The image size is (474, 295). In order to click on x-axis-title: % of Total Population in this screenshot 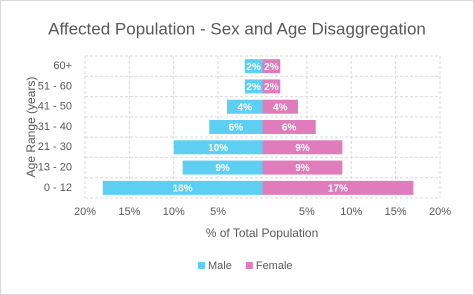, I will do `click(262, 233)`.